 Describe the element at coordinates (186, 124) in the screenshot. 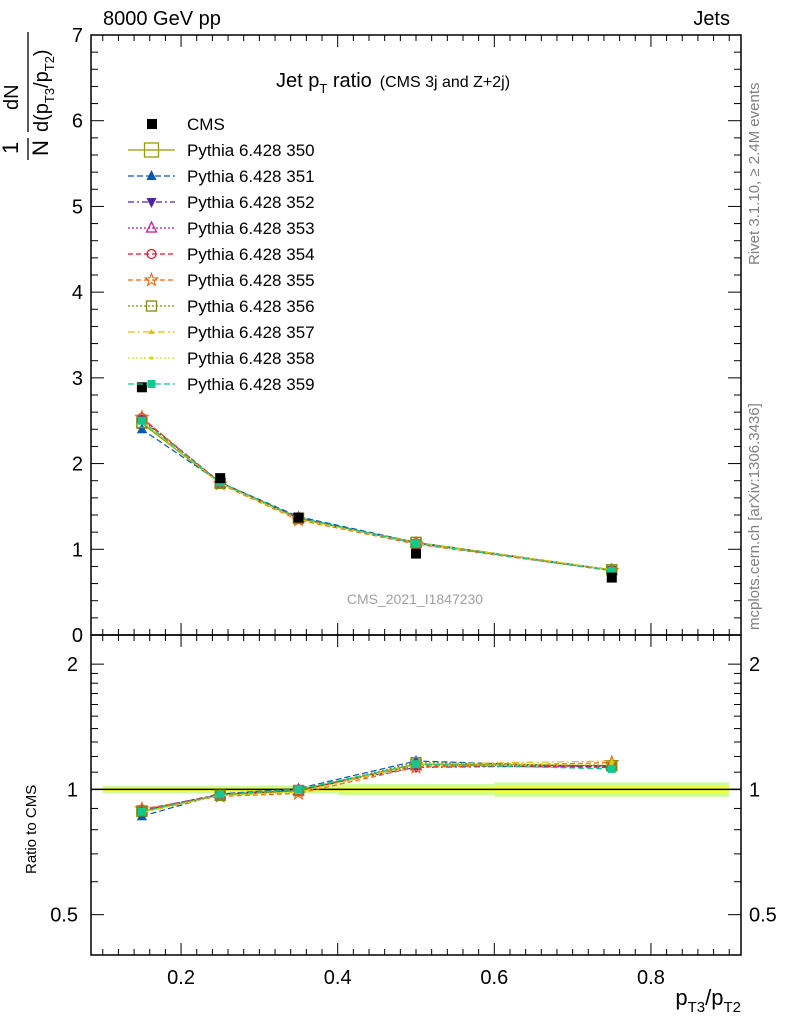

I see `legend-entry: CMS` at that location.